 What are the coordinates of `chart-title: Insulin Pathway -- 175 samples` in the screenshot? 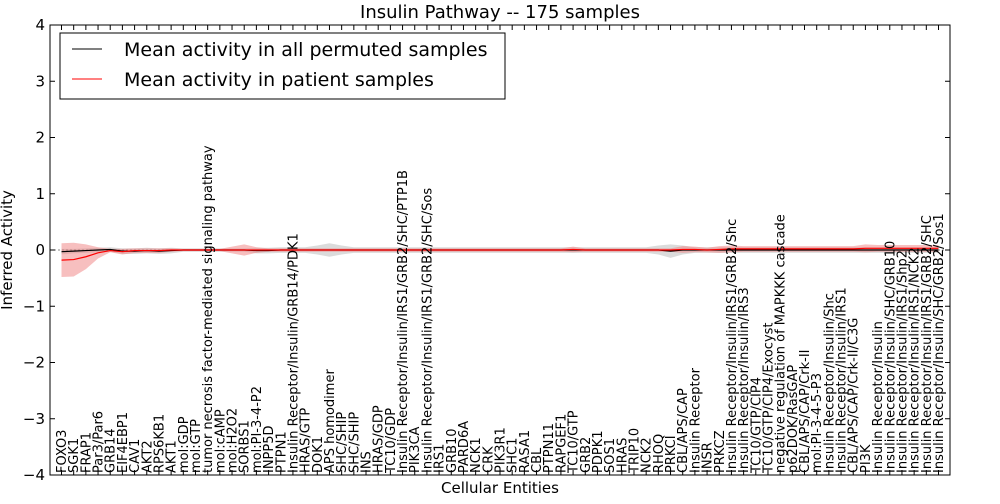 It's located at (500, 12).